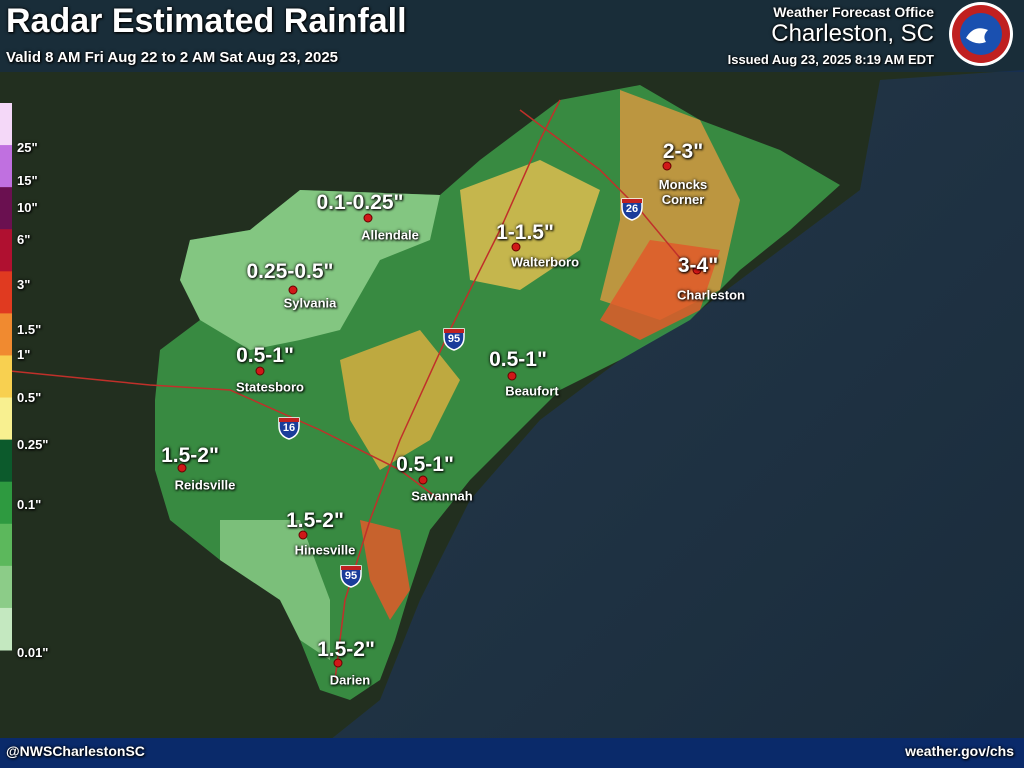 This screenshot has height=768, width=1024. I want to click on legend-label: 15", so click(27, 180).